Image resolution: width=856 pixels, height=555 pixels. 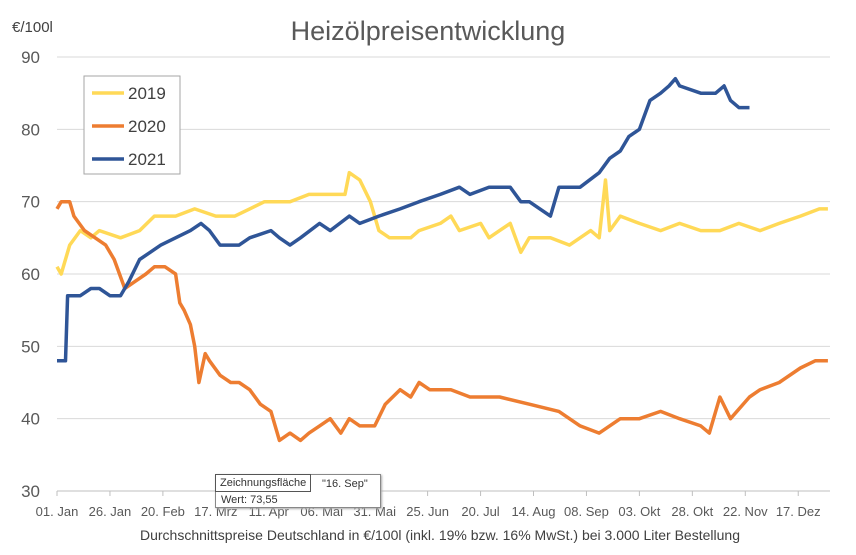 What do you see at coordinates (30, 419) in the screenshot?
I see `y-tick-label: 40` at bounding box center [30, 419].